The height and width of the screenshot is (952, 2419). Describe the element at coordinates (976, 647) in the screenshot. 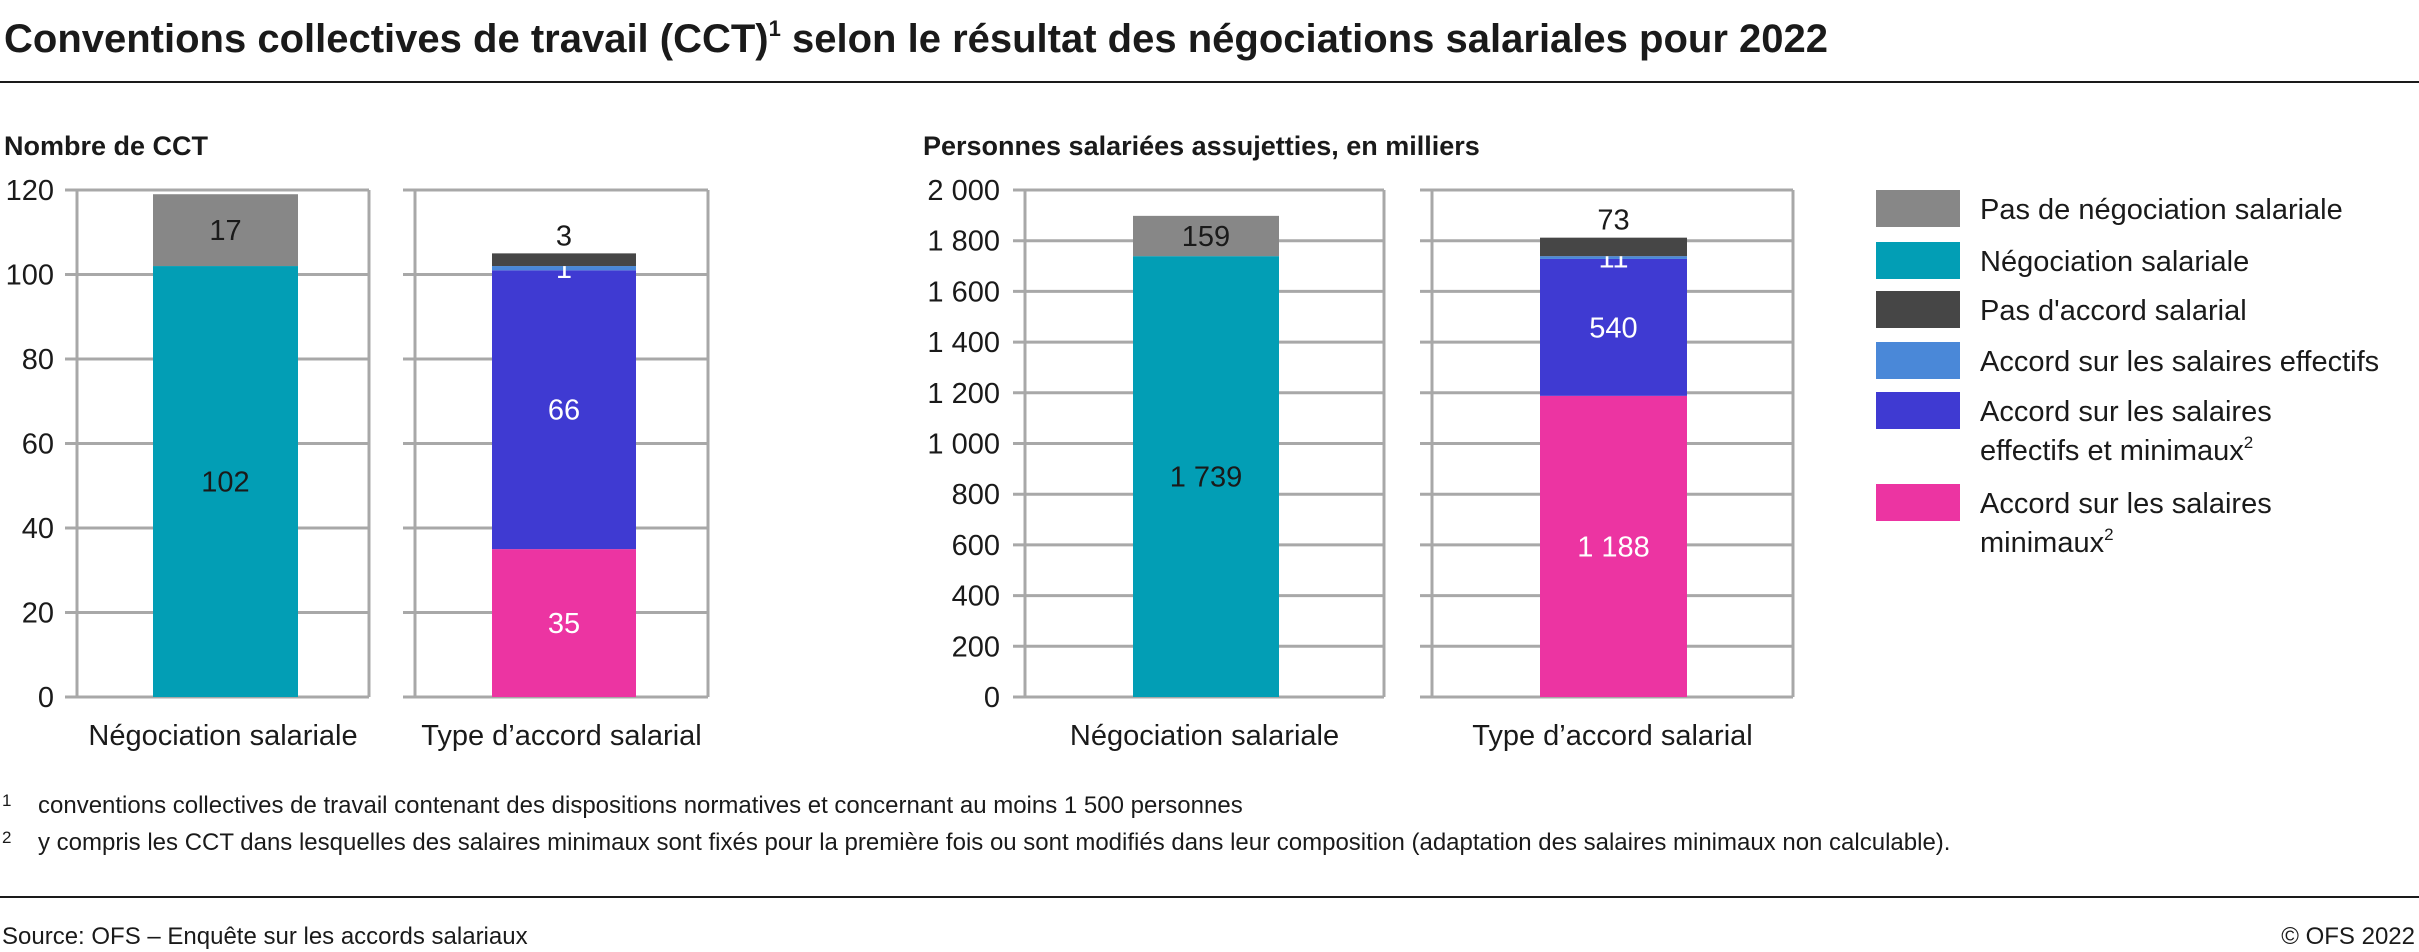

I see `y-tick-label: 200` at that location.